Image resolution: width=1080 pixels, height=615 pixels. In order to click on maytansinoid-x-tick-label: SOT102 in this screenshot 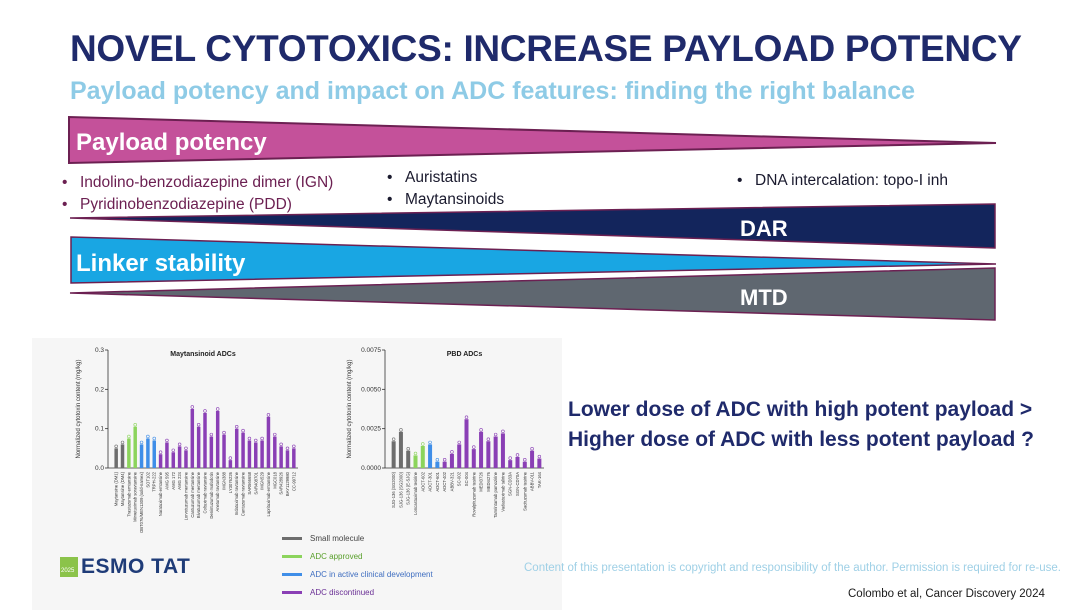, I will do `click(147, 479)`.